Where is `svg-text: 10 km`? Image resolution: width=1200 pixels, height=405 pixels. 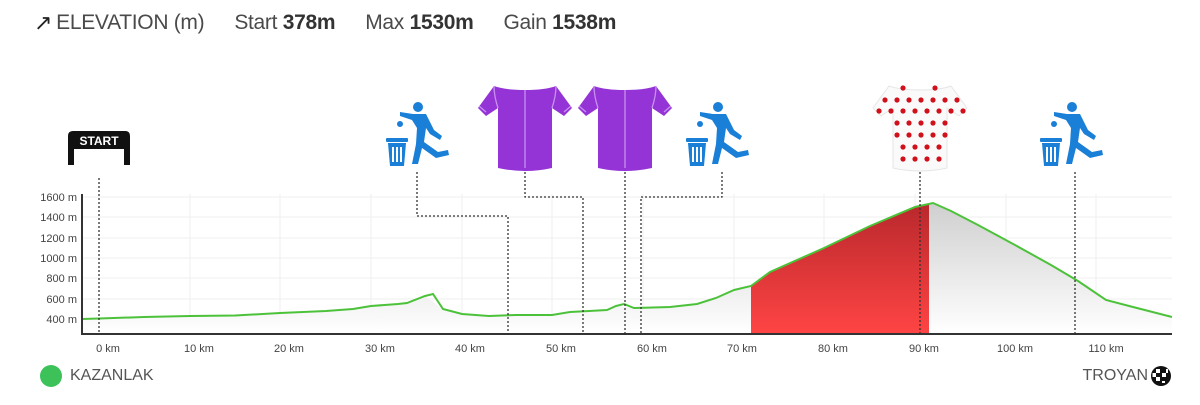 svg-text: 10 km is located at coordinates (199, 349).